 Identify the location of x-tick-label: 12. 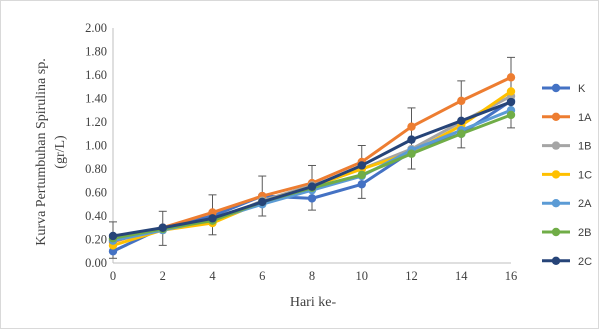
(411, 276).